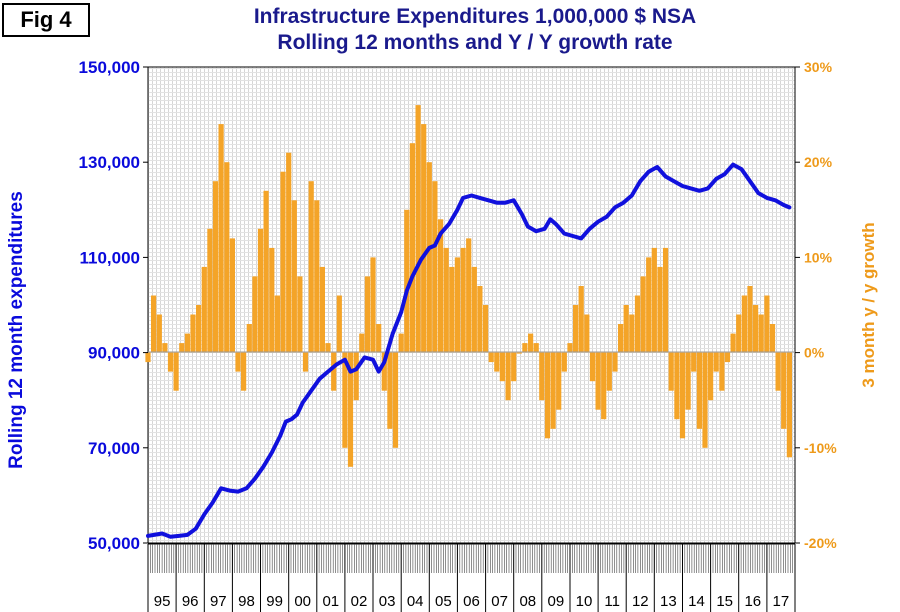 The image size is (900, 612). Describe the element at coordinates (584, 601) in the screenshot. I see `year-label: 10` at that location.